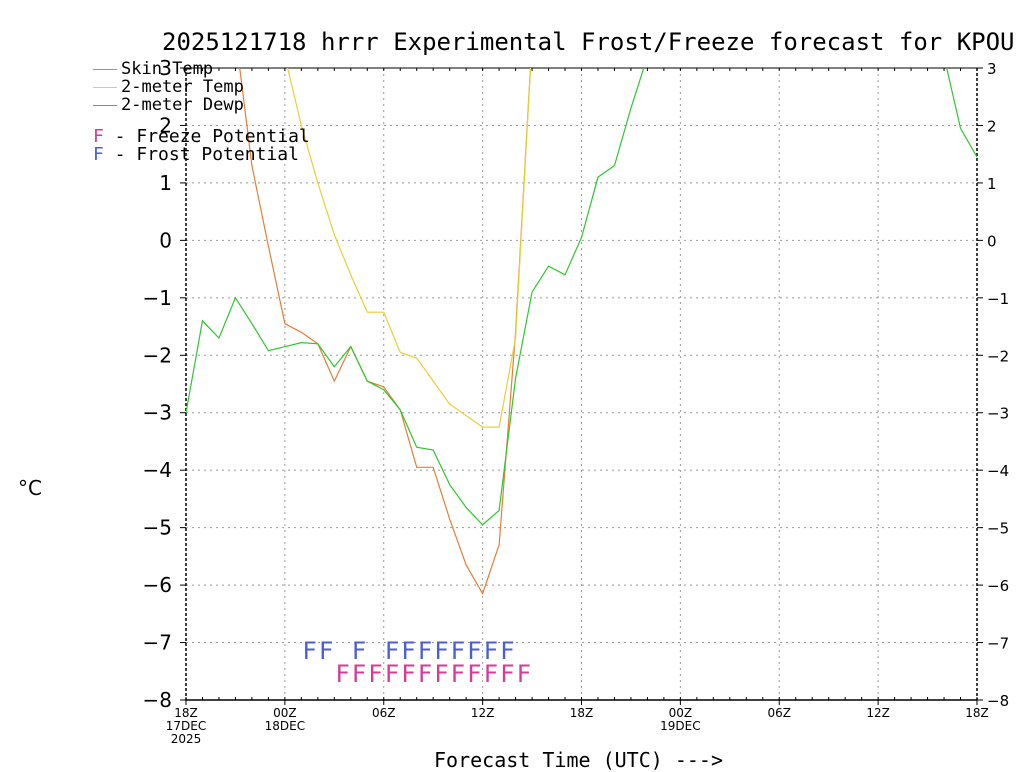 This screenshot has width=1024, height=772. I want to click on y-tick-label-left: 2, so click(165, 125).